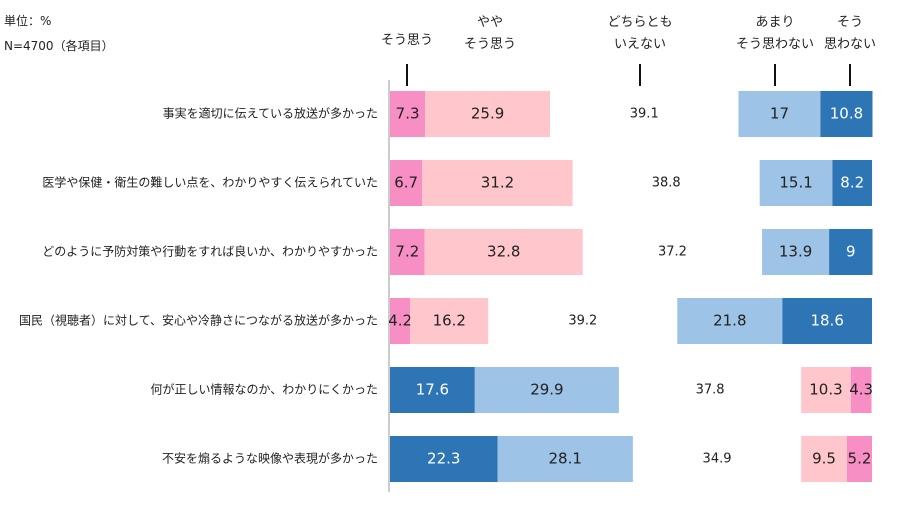 This screenshot has width=908, height=506. I want to click on value-label: 32.8, so click(503, 252).